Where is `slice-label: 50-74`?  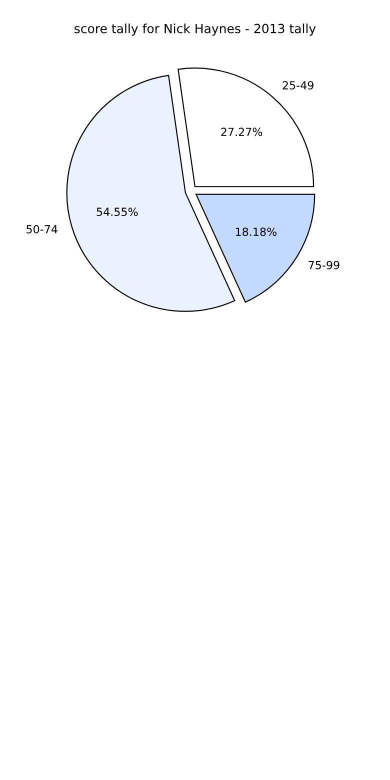 slice-label: 50-74 is located at coordinates (42, 229).